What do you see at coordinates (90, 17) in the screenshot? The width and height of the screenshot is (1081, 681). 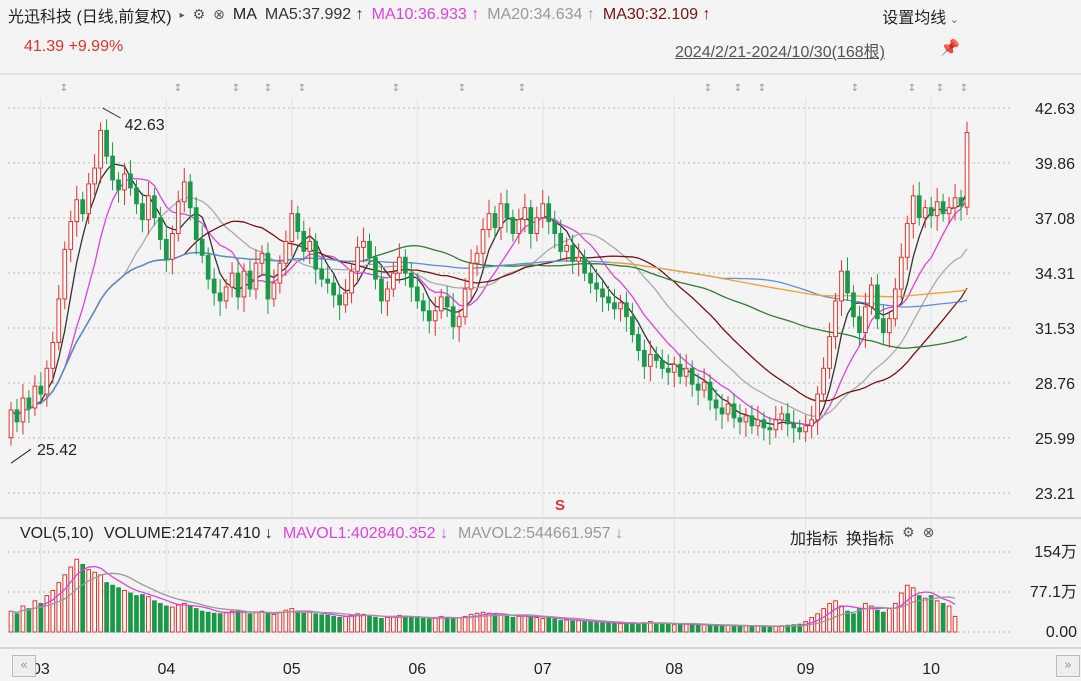 I see `stock-title: 光迅科技 (日线,前复权)` at bounding box center [90, 17].